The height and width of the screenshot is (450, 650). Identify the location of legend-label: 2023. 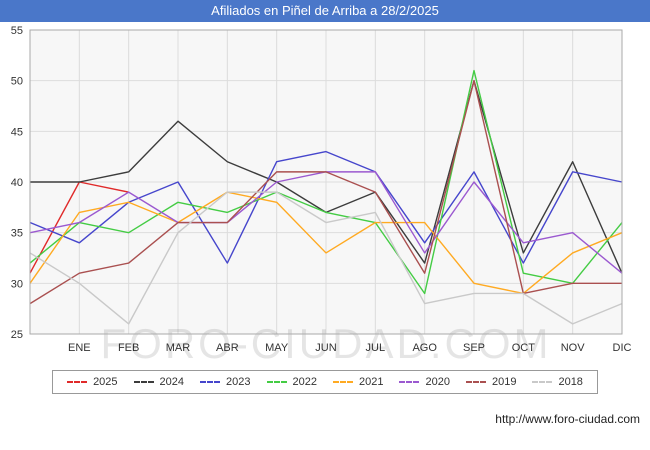
(238, 382).